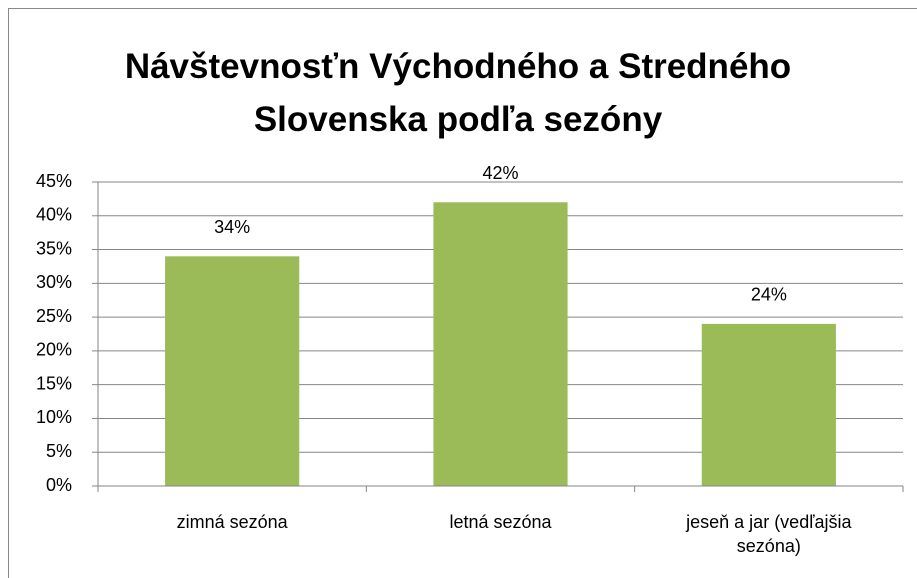 The height and width of the screenshot is (578, 917). What do you see at coordinates (232, 227) in the screenshot?
I see `data-label: 34%` at bounding box center [232, 227].